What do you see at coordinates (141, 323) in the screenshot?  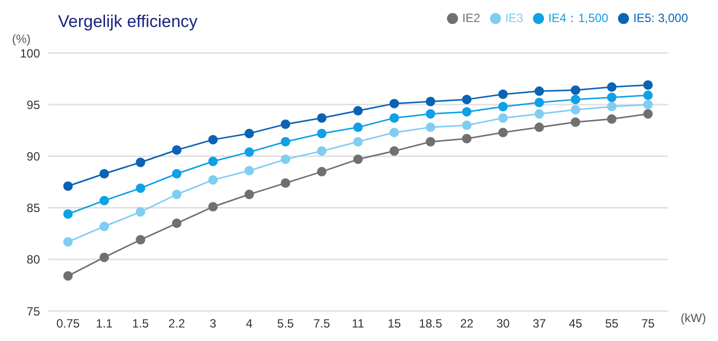 I see `x-tick-label: 1.5` at bounding box center [141, 323].